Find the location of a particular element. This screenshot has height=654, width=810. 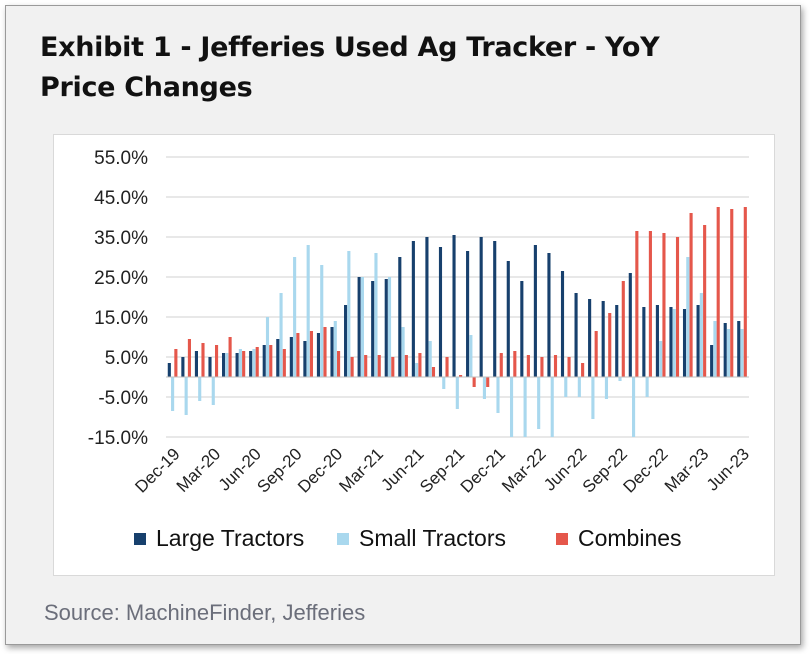

y-tick-label: 5.0% is located at coordinates (126, 358).